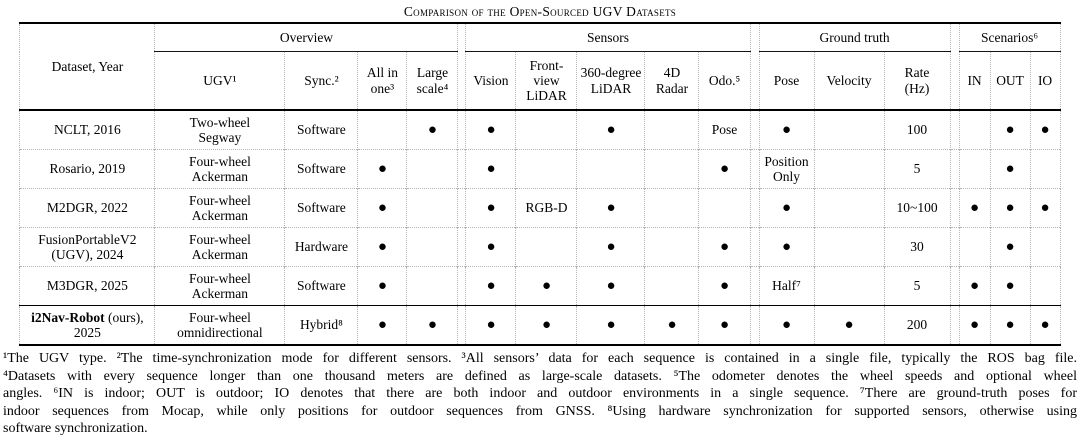  Describe the element at coordinates (724, 208) in the screenshot. I see `cell-odometer` at that location.